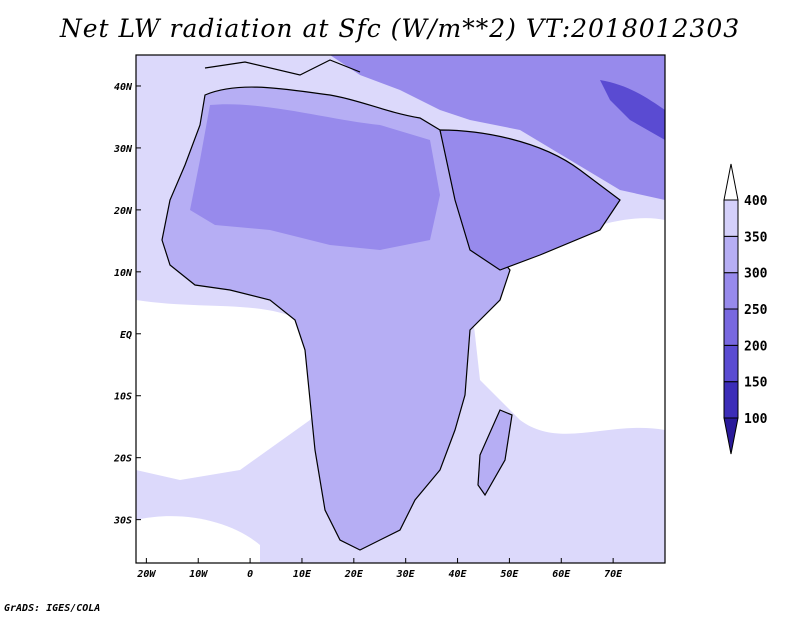 The width and height of the screenshot is (800, 618). What do you see at coordinates (198, 539) in the screenshot?
I see `low-flux-region-south` at bounding box center [198, 539].